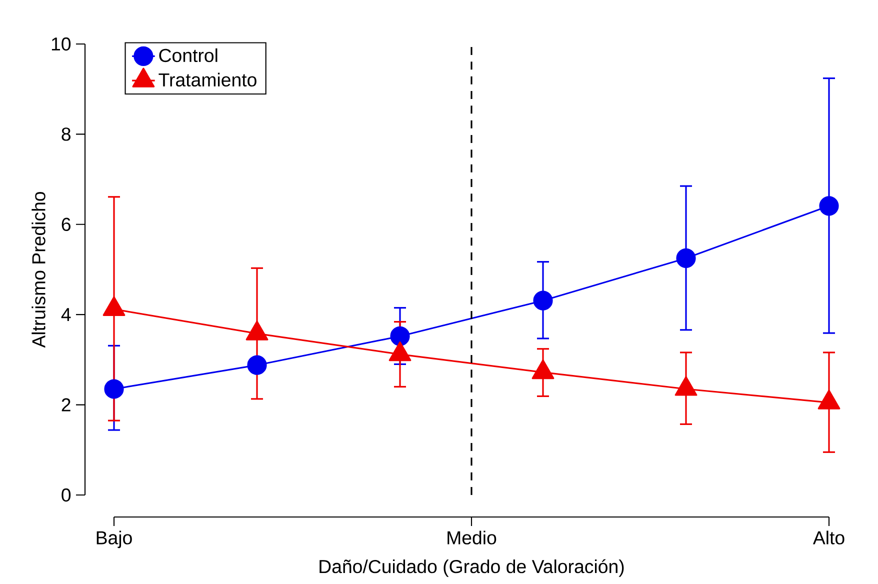  What do you see at coordinates (188, 55) in the screenshot?
I see `legend-label: Control` at bounding box center [188, 55].